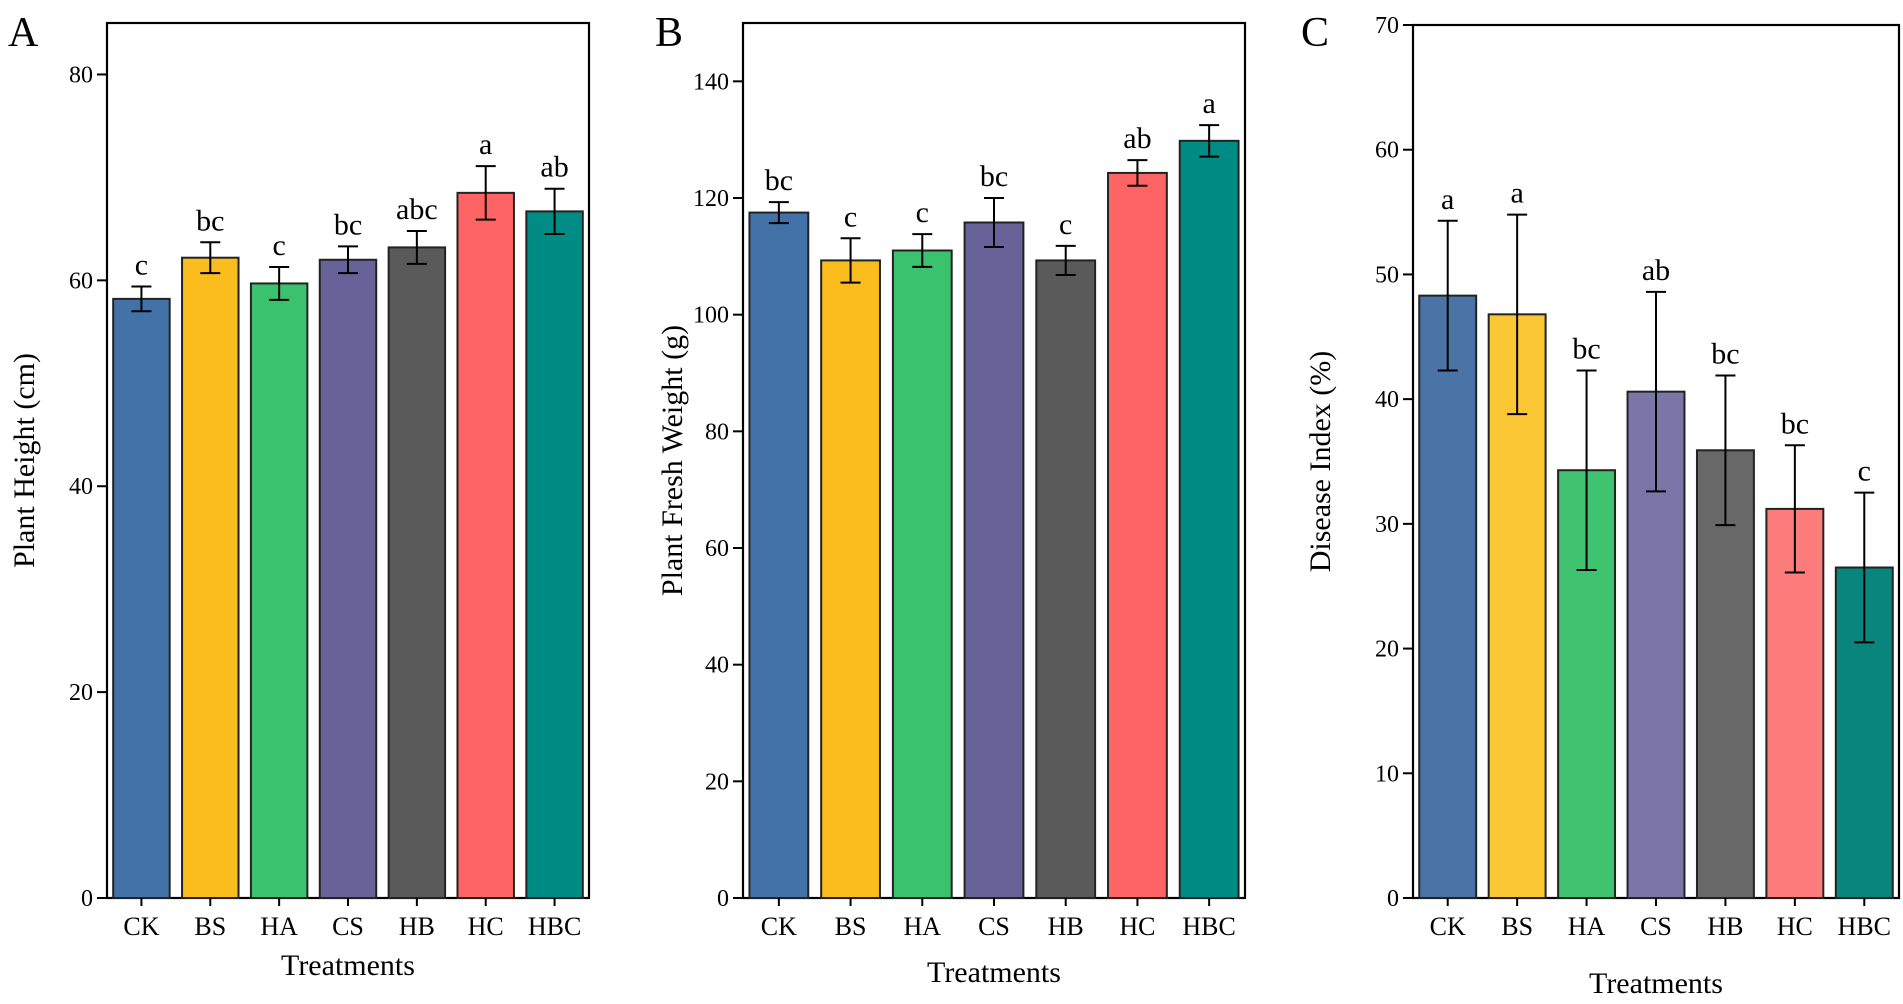 The height and width of the screenshot is (1004, 1903). I want to click on panel-c-ytick-label-40: 40, so click(1387, 400).